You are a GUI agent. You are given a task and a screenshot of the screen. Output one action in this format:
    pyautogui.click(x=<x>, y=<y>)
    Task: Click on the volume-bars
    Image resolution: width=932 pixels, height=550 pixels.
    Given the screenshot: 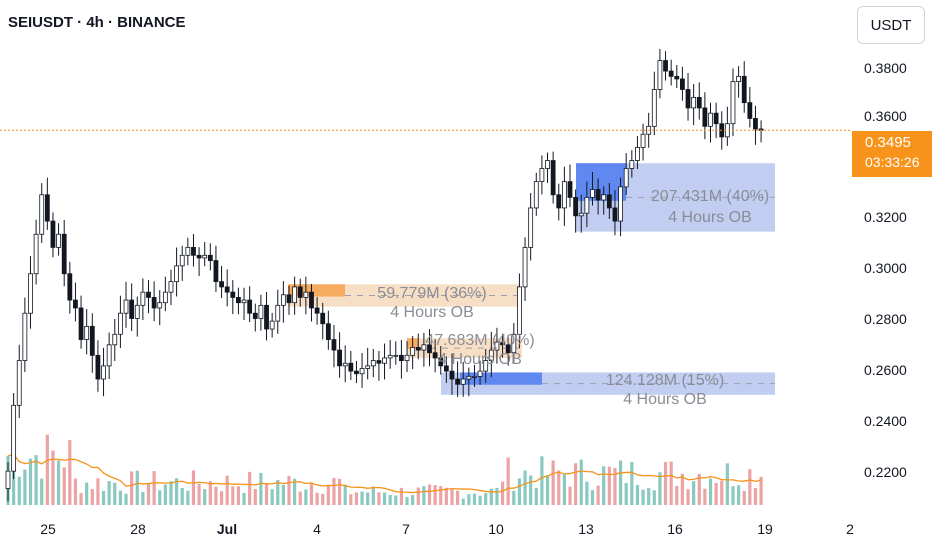 What is the action you would take?
    pyautogui.click(x=384, y=469)
    